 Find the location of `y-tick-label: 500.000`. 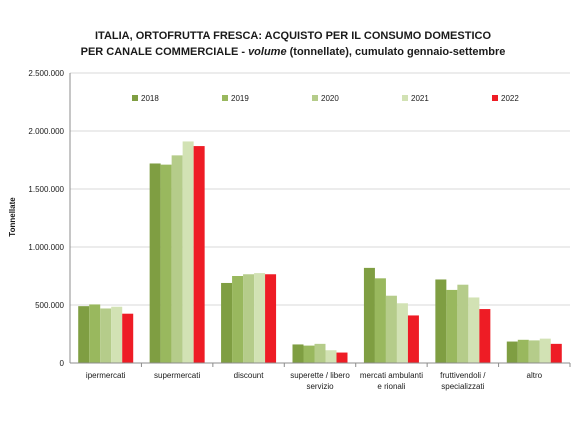

y-tick-label: 500.000 is located at coordinates (49, 305).